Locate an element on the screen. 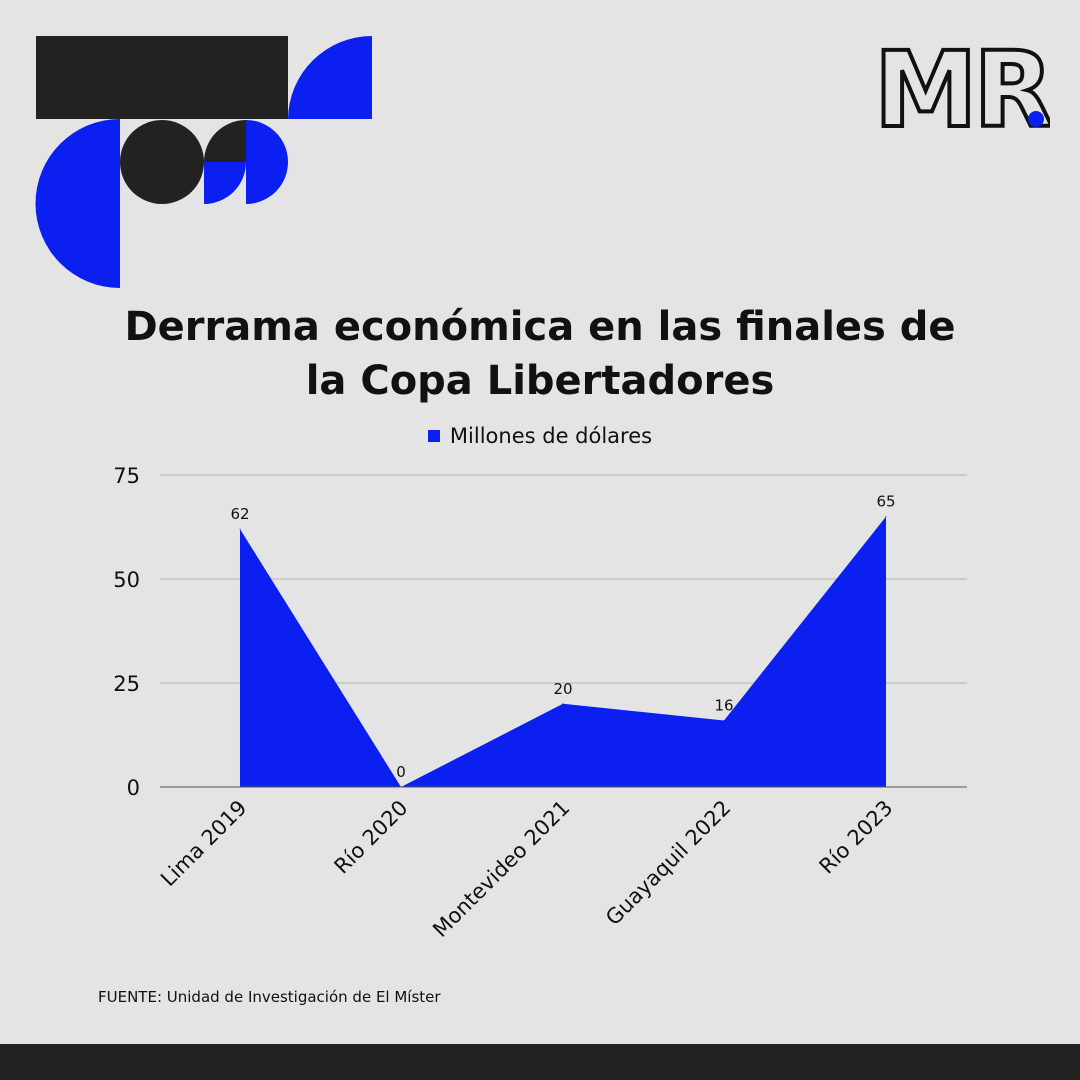  data-label: 20 is located at coordinates (562, 689).